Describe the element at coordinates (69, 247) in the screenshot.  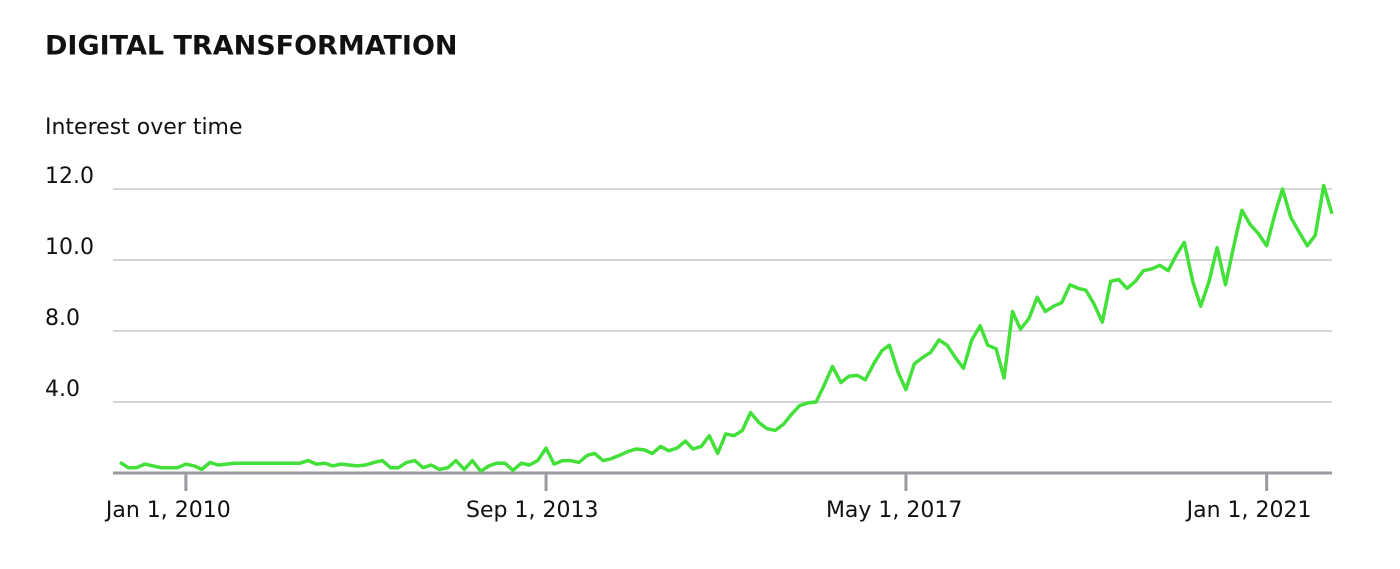
I see `y-tick-label: 10.0` at that location.